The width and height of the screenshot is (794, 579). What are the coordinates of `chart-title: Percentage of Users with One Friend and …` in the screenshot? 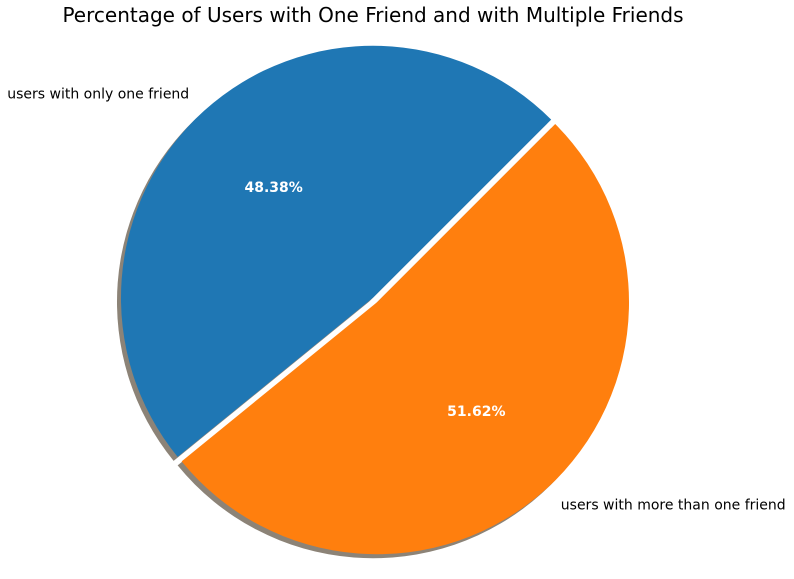 It's located at (372, 15).